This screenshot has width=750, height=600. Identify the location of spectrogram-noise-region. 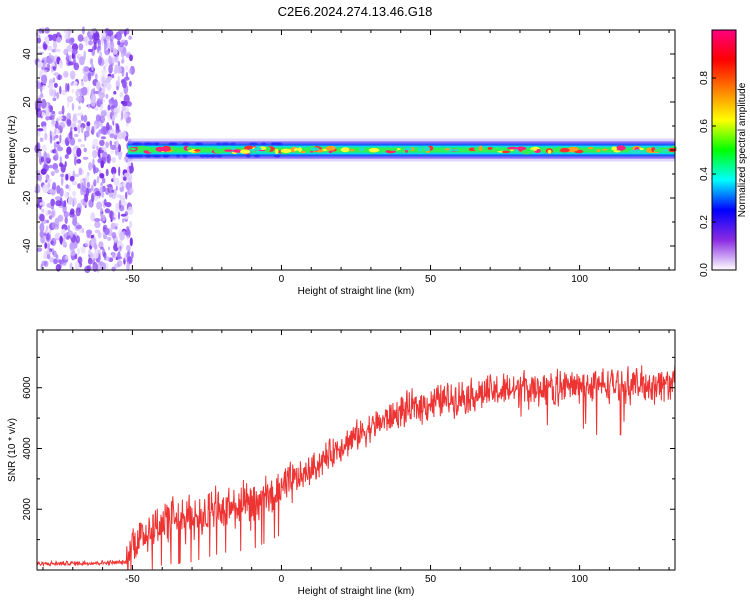
(84, 150).